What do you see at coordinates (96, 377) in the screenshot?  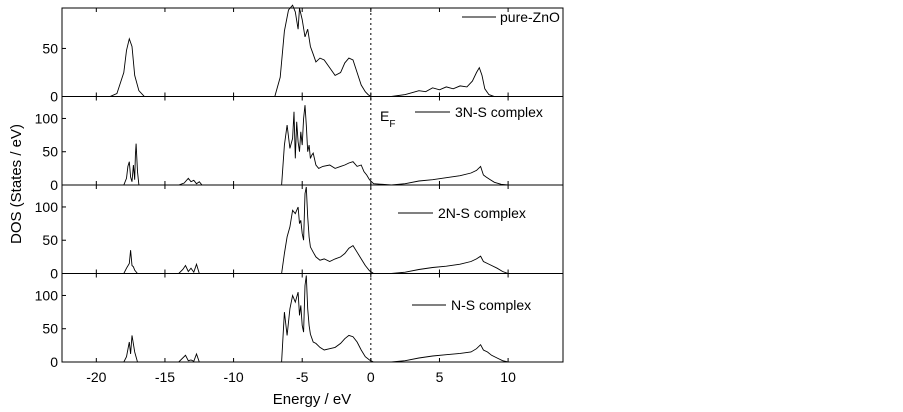 I see `x-tick-label: -20` at bounding box center [96, 377].